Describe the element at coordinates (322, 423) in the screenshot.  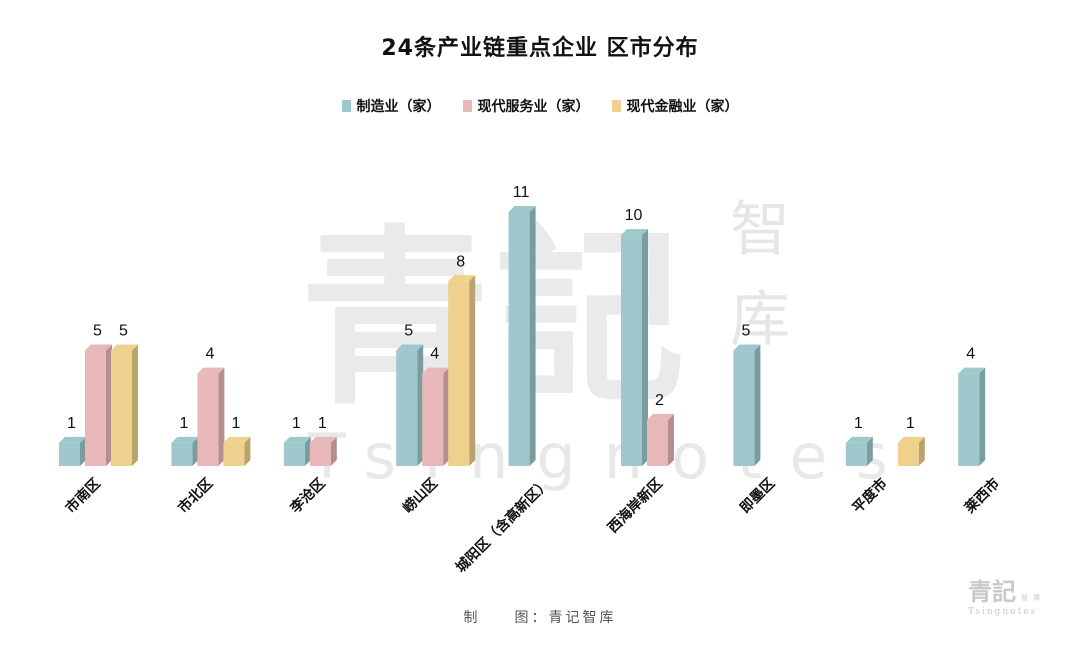
I see `value-label-s1-c2: 1` at that location.